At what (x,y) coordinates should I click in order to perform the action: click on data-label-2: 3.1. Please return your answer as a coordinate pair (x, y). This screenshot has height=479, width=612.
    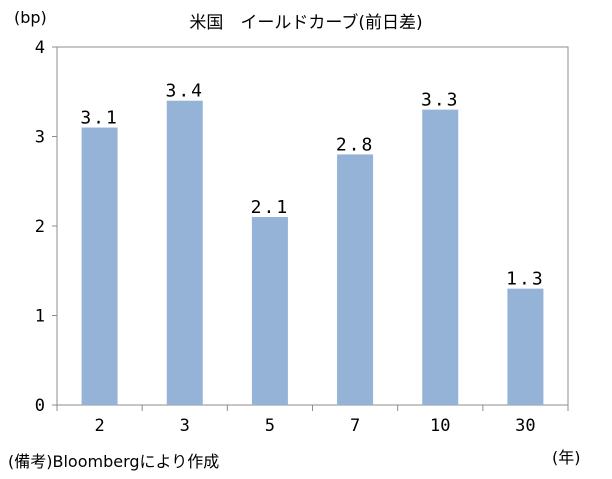
    Looking at the image, I should click on (99, 118).